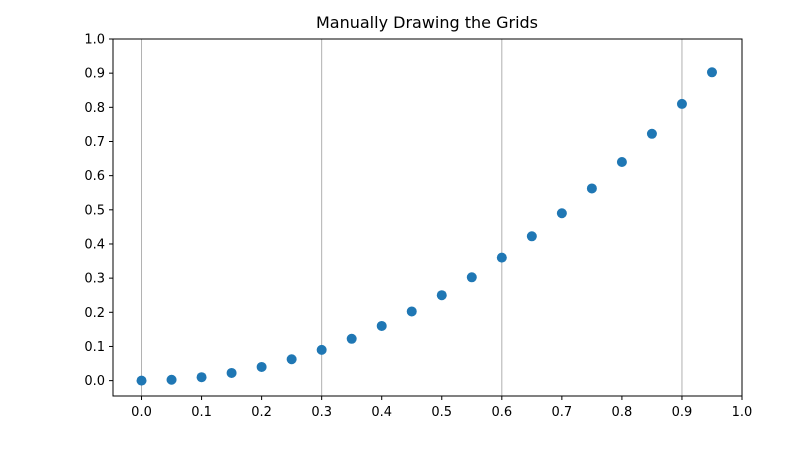  I want to click on y-tick-label-0: 0.0, so click(94, 381).